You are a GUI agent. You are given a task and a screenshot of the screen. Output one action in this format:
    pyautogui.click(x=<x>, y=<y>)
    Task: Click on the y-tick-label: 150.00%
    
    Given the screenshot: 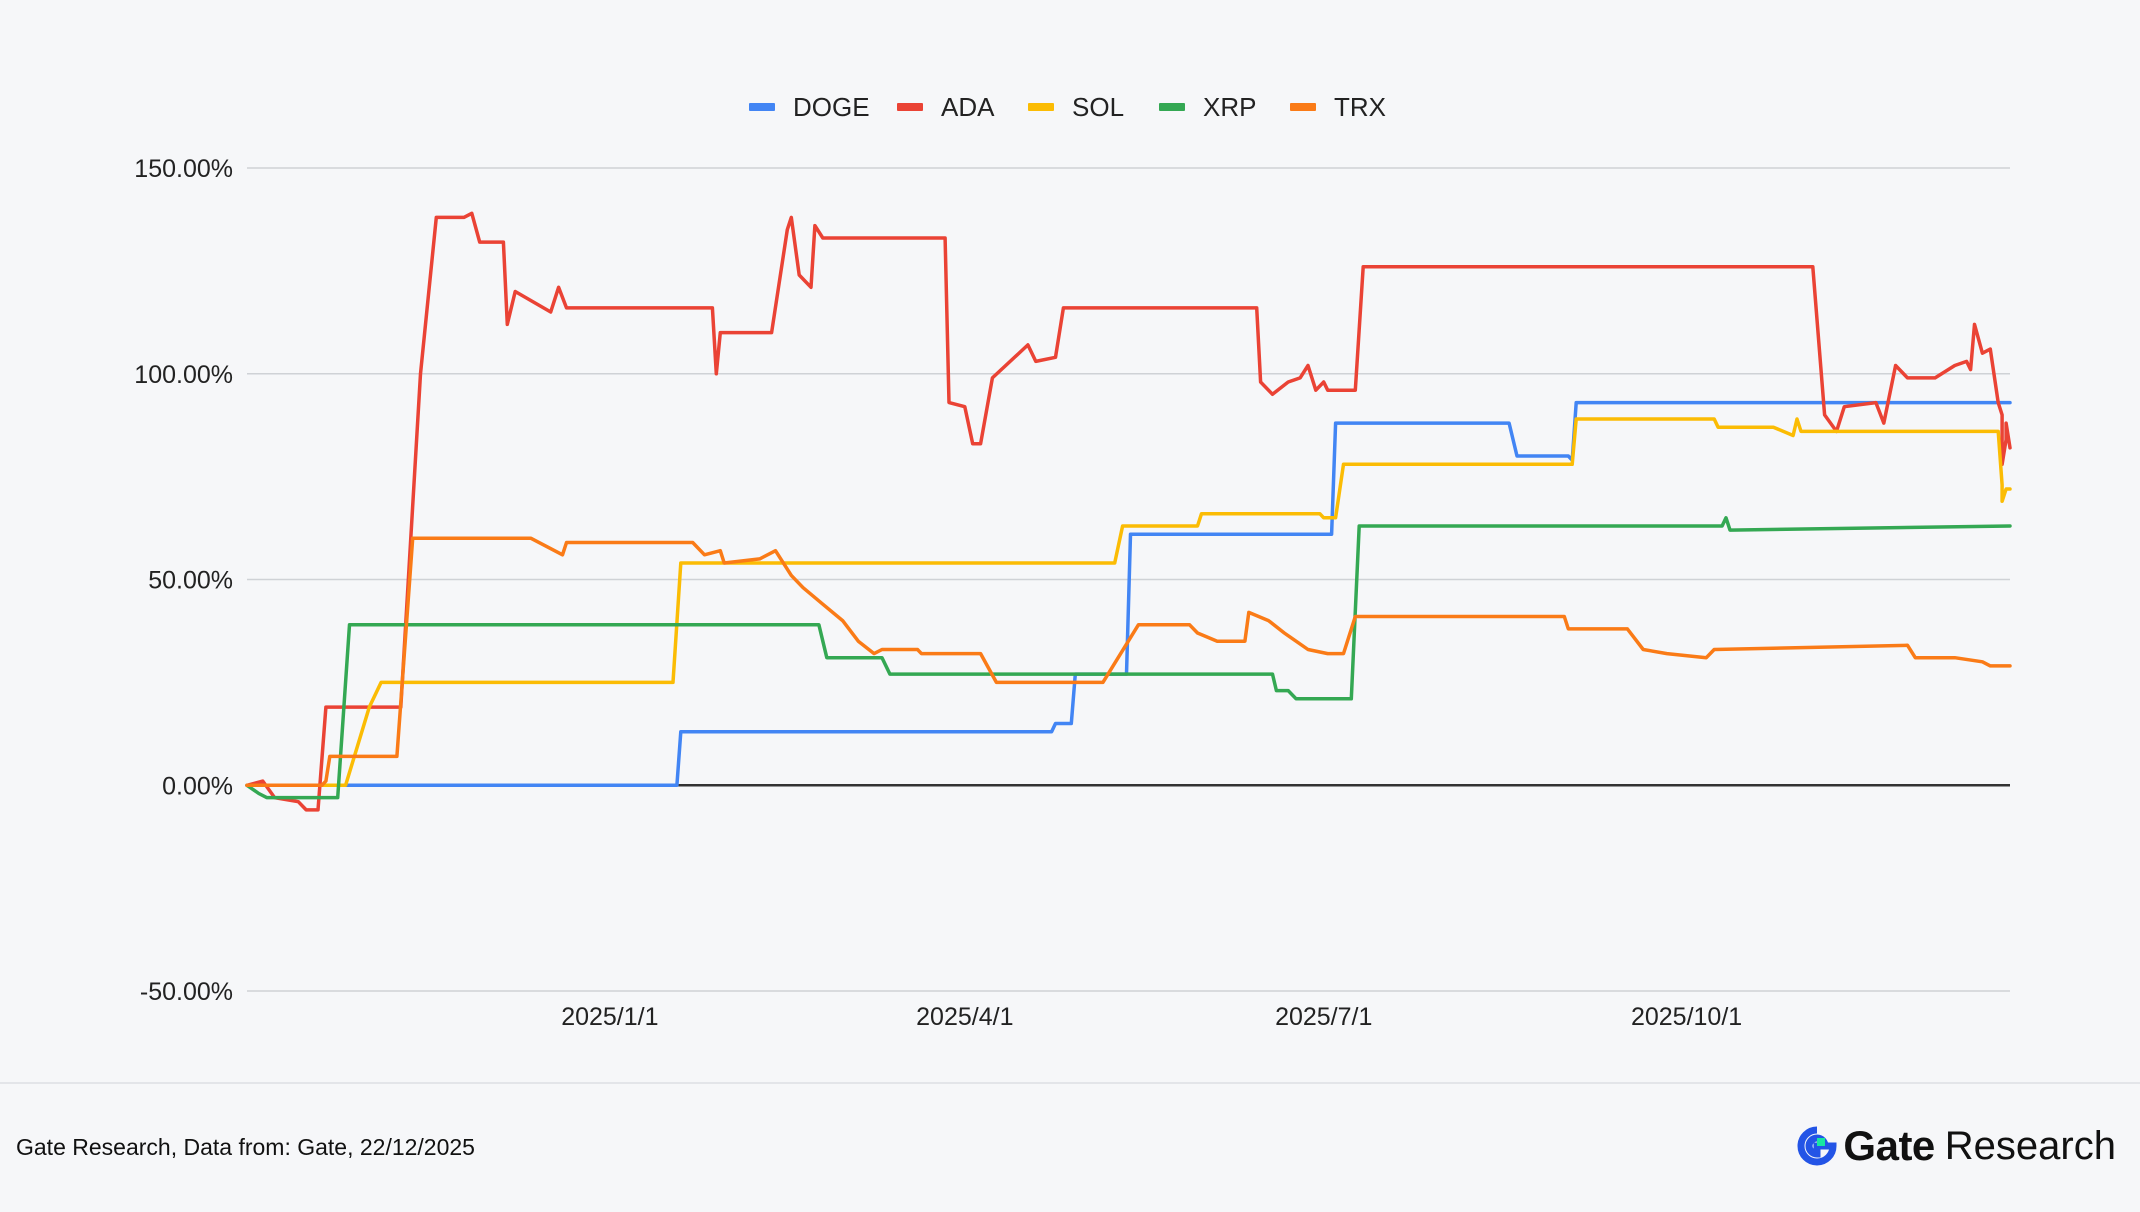 What is the action you would take?
    pyautogui.click(x=183, y=169)
    